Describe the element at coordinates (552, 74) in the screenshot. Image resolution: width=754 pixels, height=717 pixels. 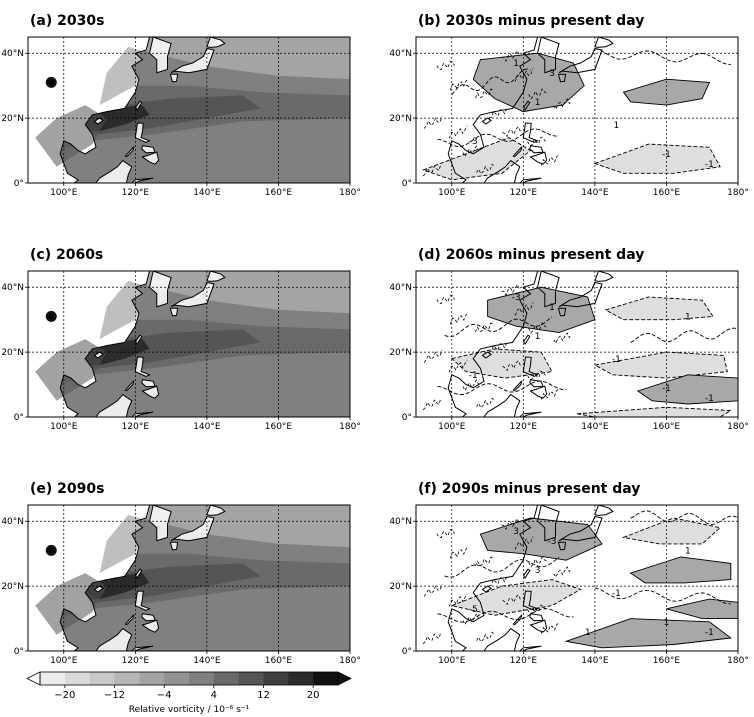
I see `contour-label: 3` at that location.